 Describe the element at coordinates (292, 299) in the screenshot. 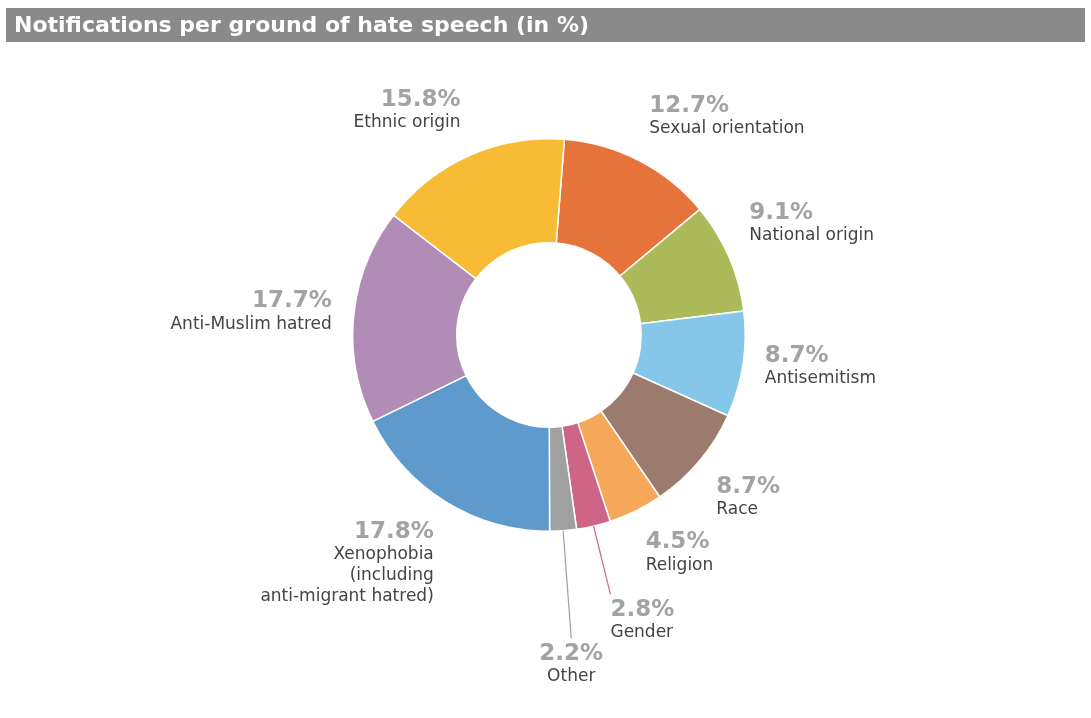

I see `data-label: 17.7%` at that location.